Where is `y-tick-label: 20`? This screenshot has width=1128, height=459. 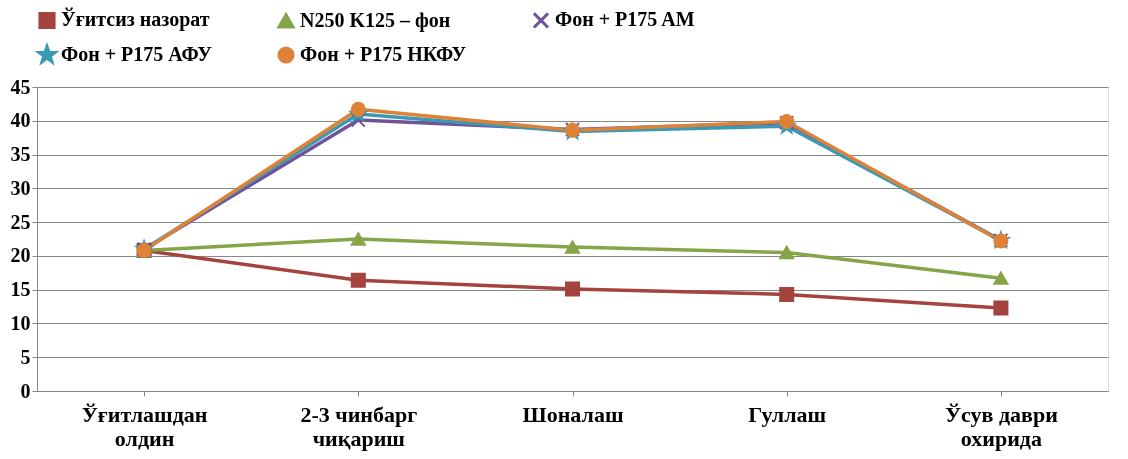
y-tick-label: 20 is located at coordinates (20, 255).